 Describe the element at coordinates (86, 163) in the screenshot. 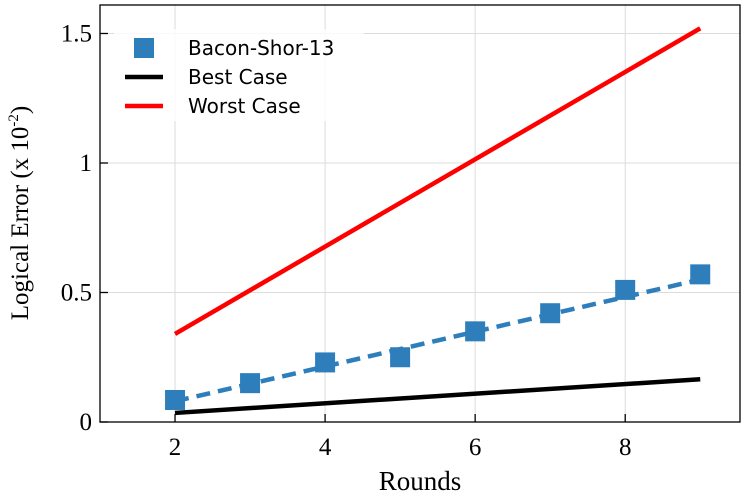

I see `y-tick-label: 1` at that location.